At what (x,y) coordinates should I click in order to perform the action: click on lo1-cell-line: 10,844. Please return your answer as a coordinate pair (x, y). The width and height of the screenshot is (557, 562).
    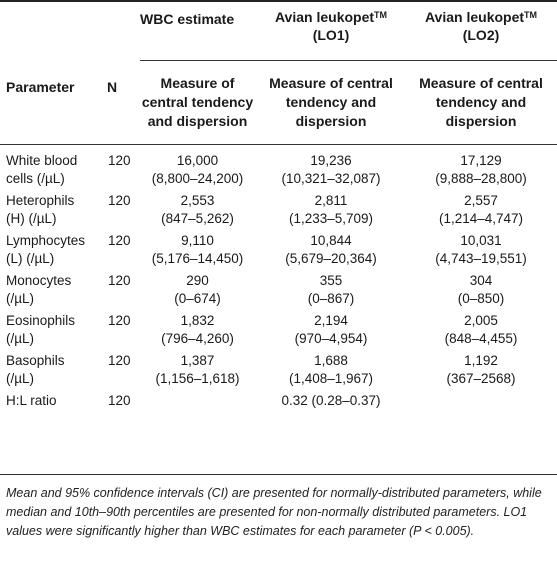
    Looking at the image, I should click on (331, 240).